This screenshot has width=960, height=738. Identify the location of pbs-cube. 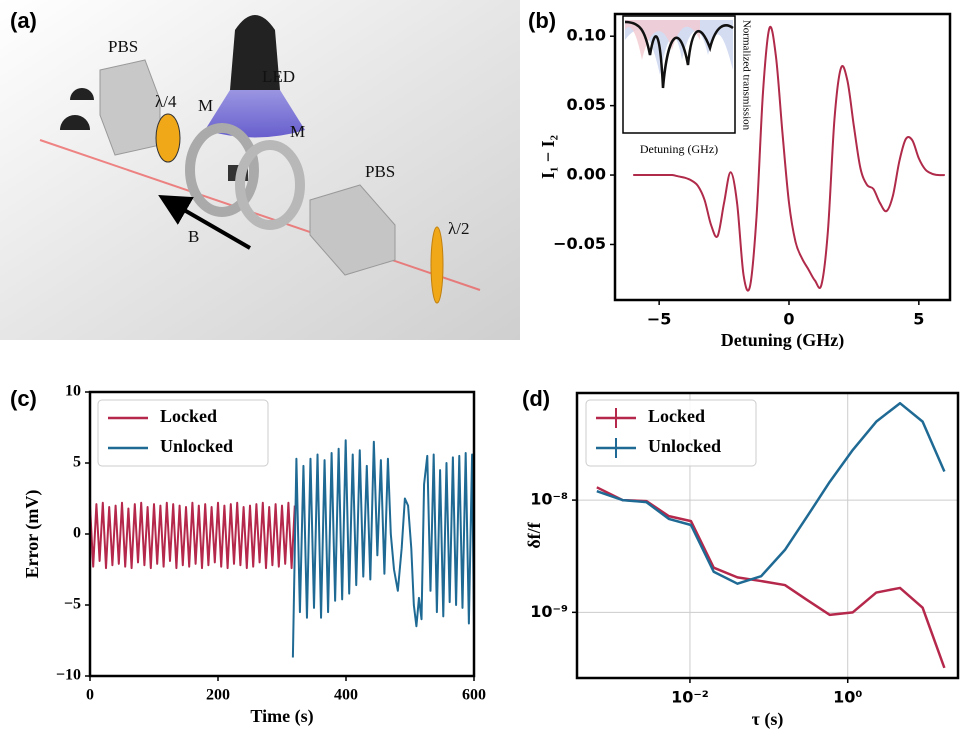
(352, 230).